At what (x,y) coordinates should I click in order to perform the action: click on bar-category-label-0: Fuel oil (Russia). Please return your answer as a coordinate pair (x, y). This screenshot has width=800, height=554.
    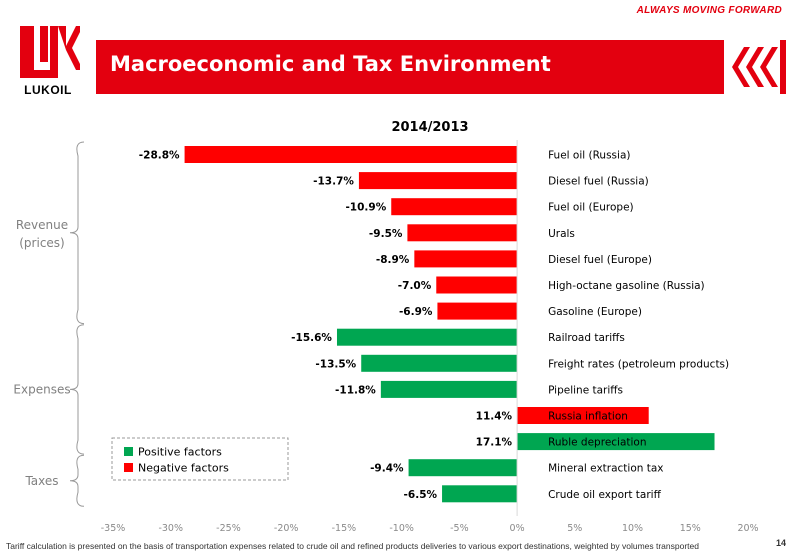
    Looking at the image, I should click on (589, 156).